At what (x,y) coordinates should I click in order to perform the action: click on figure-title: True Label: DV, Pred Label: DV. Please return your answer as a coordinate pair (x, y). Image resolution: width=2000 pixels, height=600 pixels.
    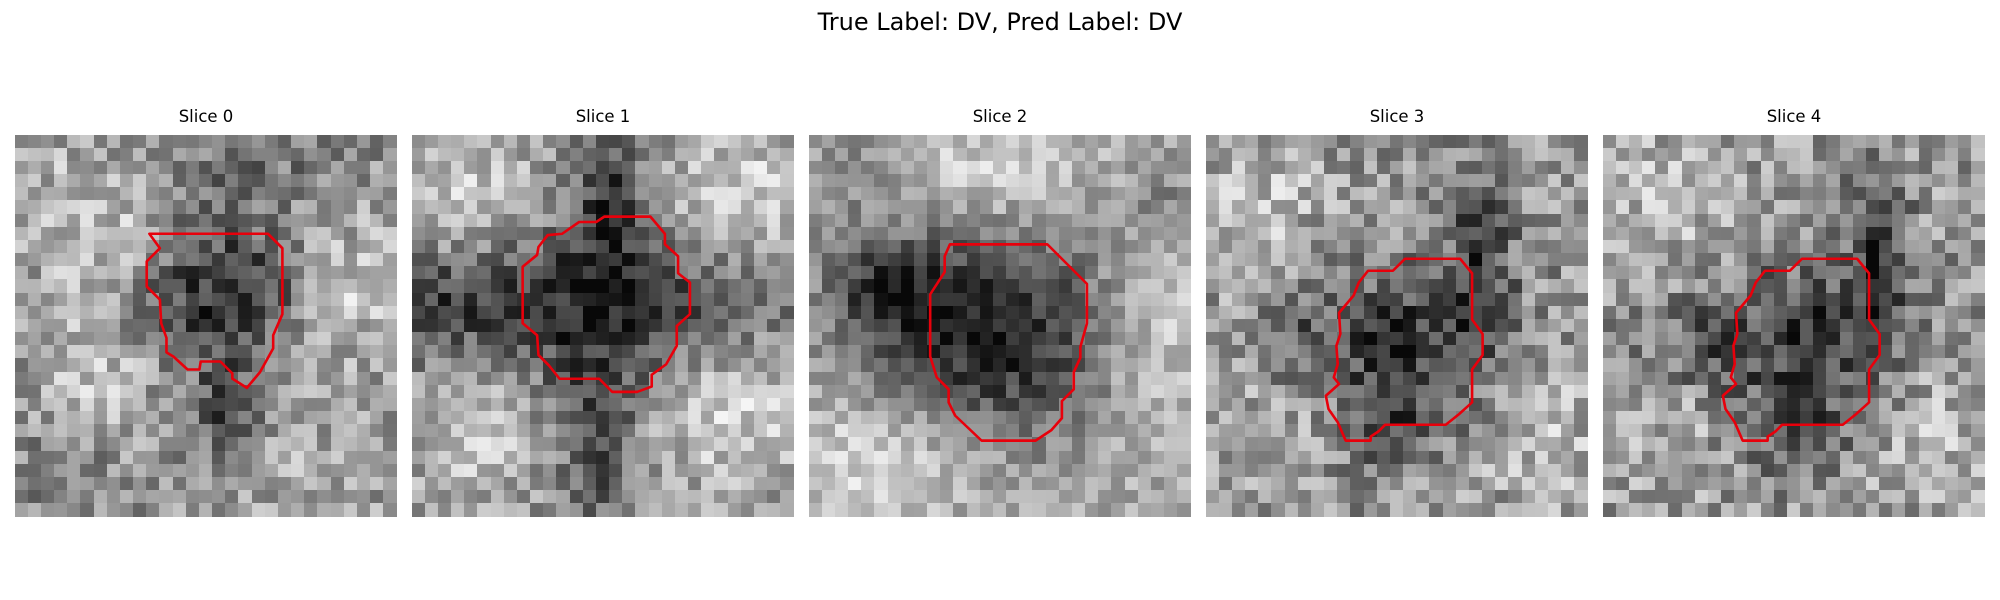
    Looking at the image, I should click on (1000, 22).